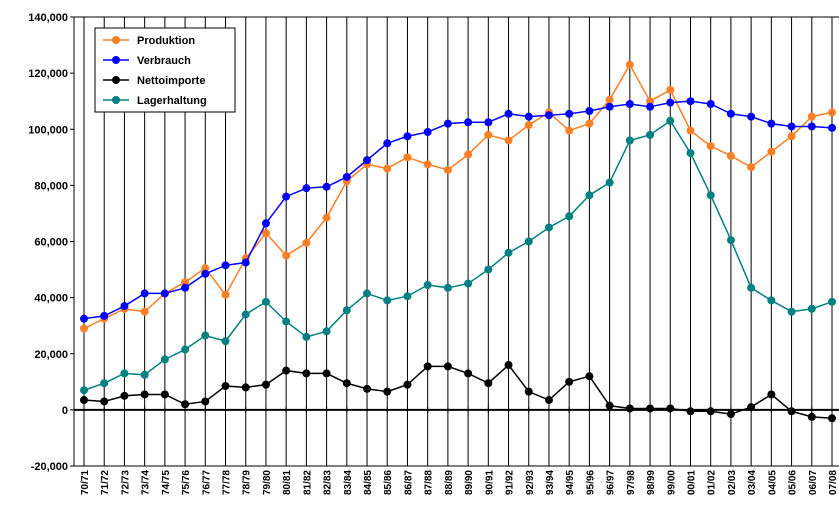  Describe the element at coordinates (550, 482) in the screenshot. I see `x-tick-label: 93/94` at that location.